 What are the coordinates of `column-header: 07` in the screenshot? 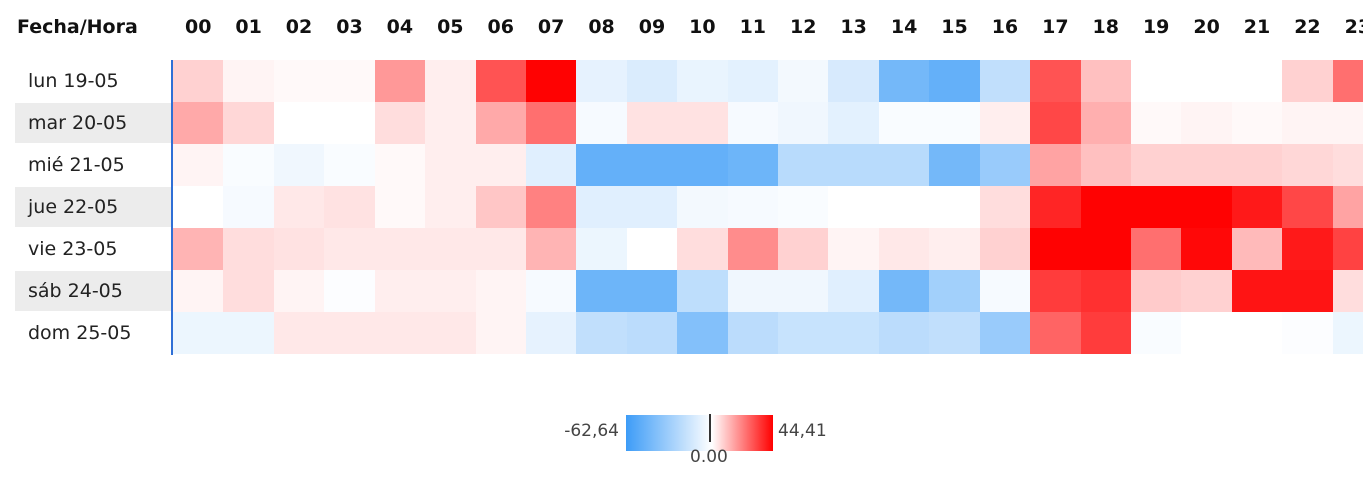 It's located at (551, 27).